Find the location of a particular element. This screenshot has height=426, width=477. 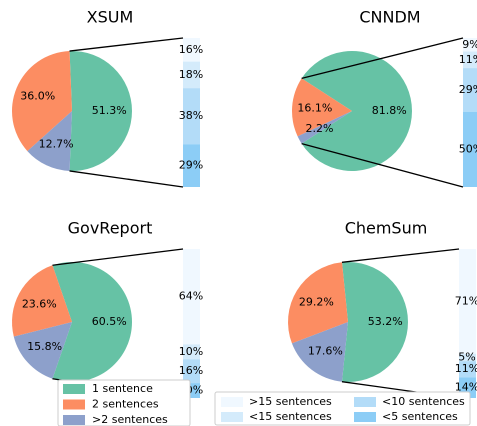

bar-label: 64% is located at coordinates (191, 296).